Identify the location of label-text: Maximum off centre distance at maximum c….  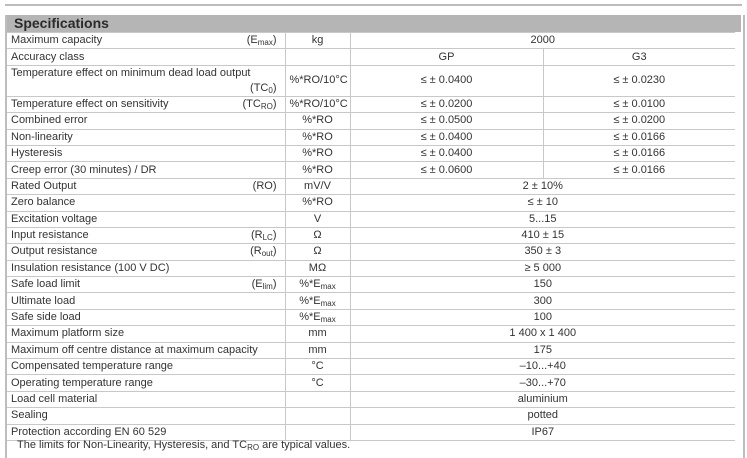
(134, 349).